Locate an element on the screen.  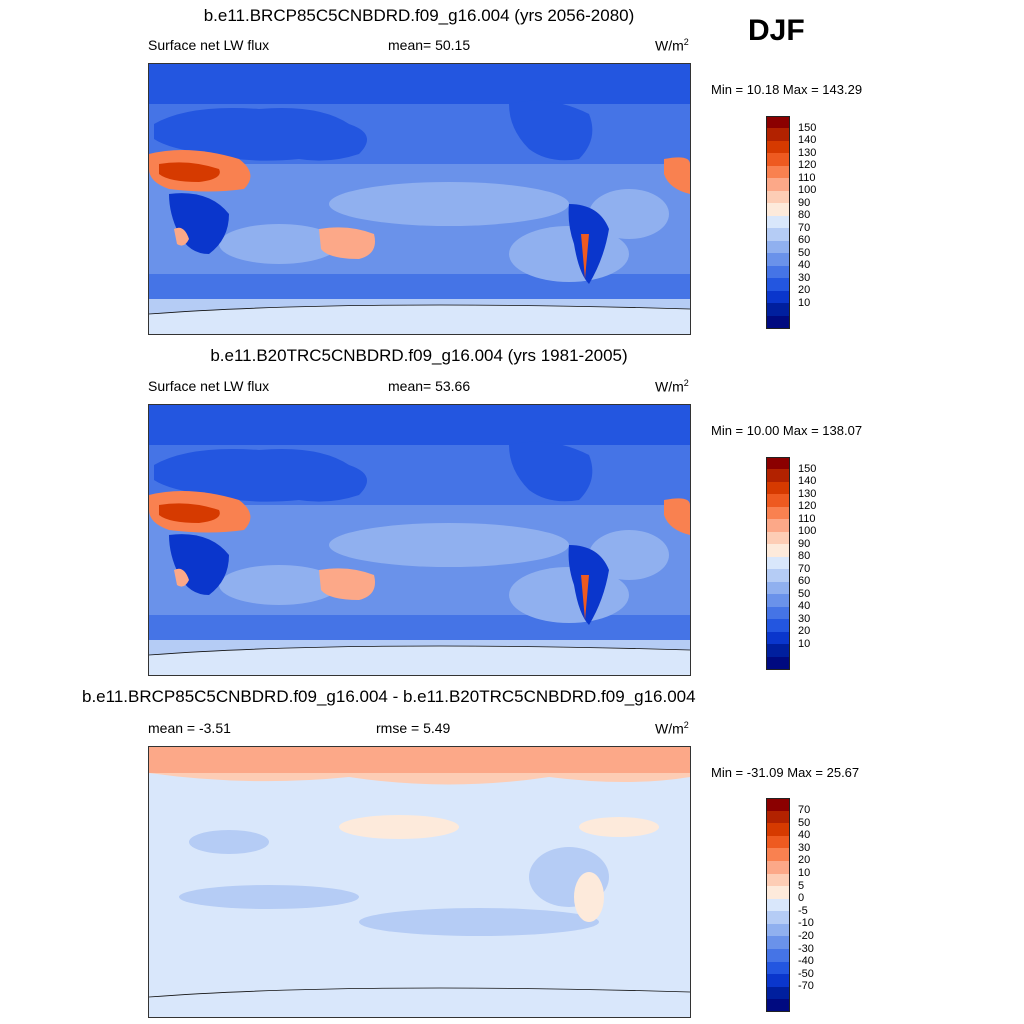
colorbar-label: -30 is located at coordinates (806, 948).